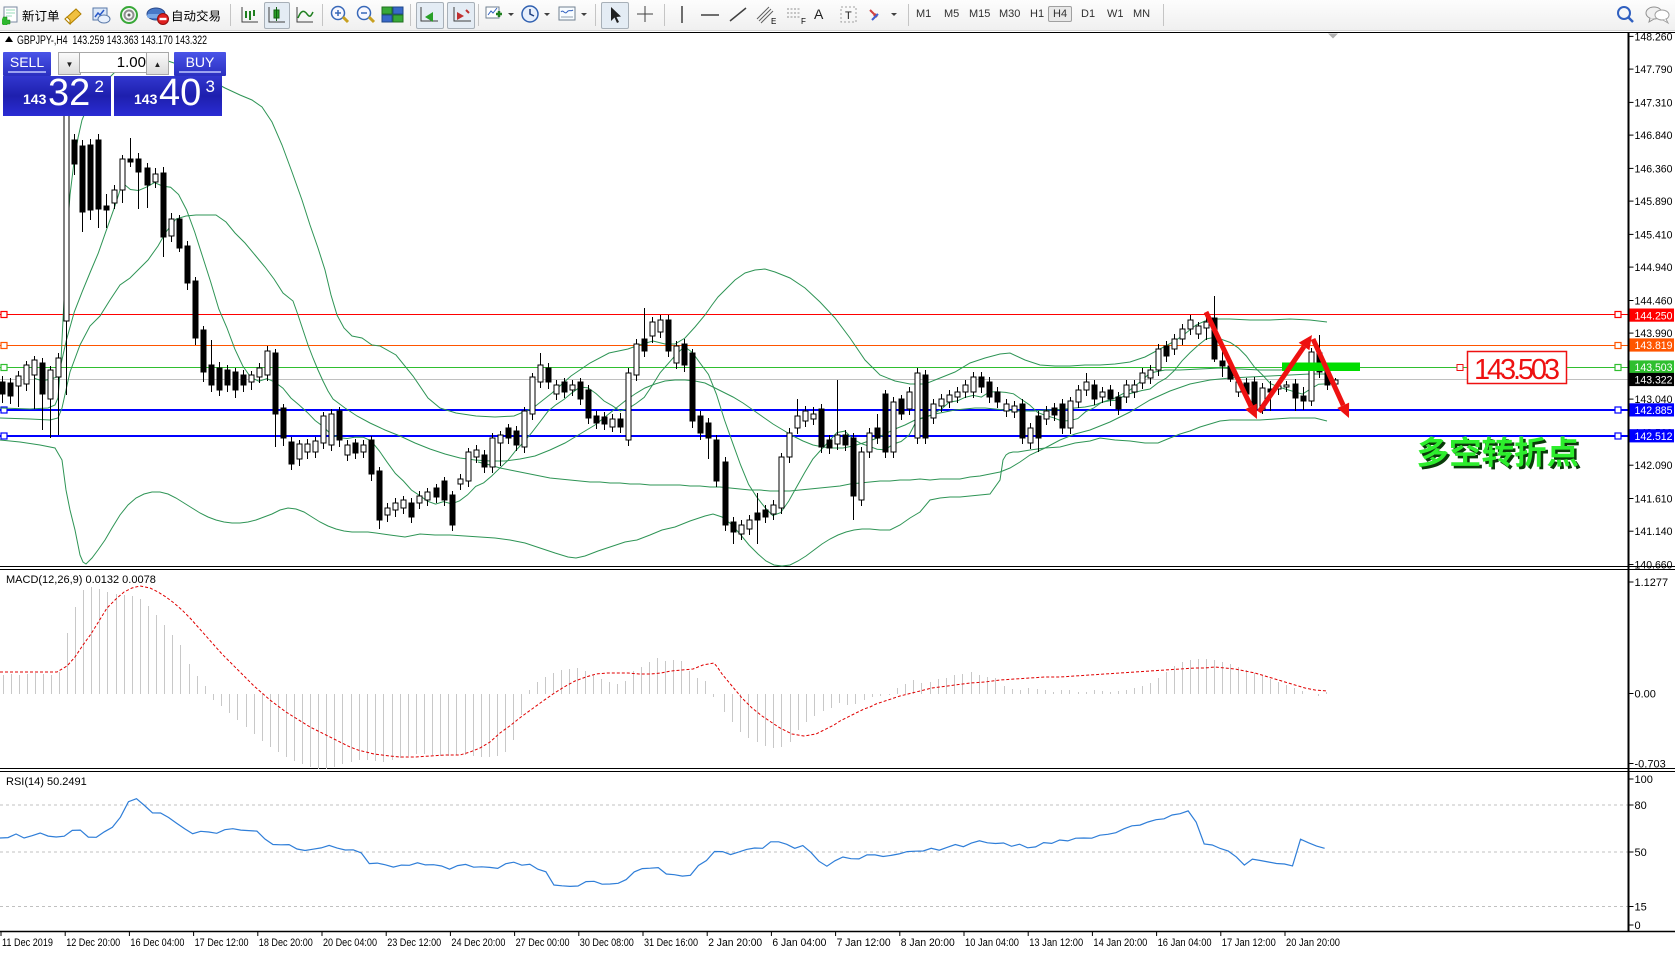  Describe the element at coordinates (1654, 334) in the screenshot. I see `svg-text: 143.990` at that location.